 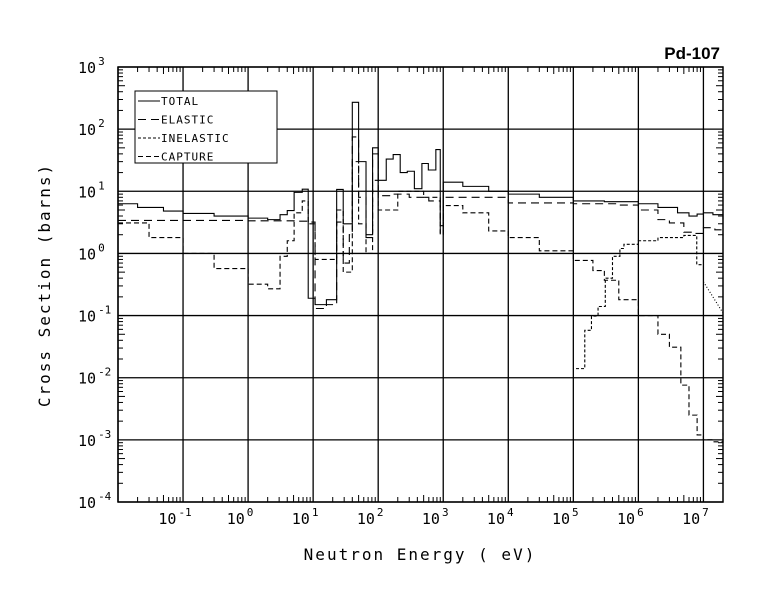 What do you see at coordinates (630, 517) in the screenshot?
I see `x-tick-label: 10 6` at bounding box center [630, 517].